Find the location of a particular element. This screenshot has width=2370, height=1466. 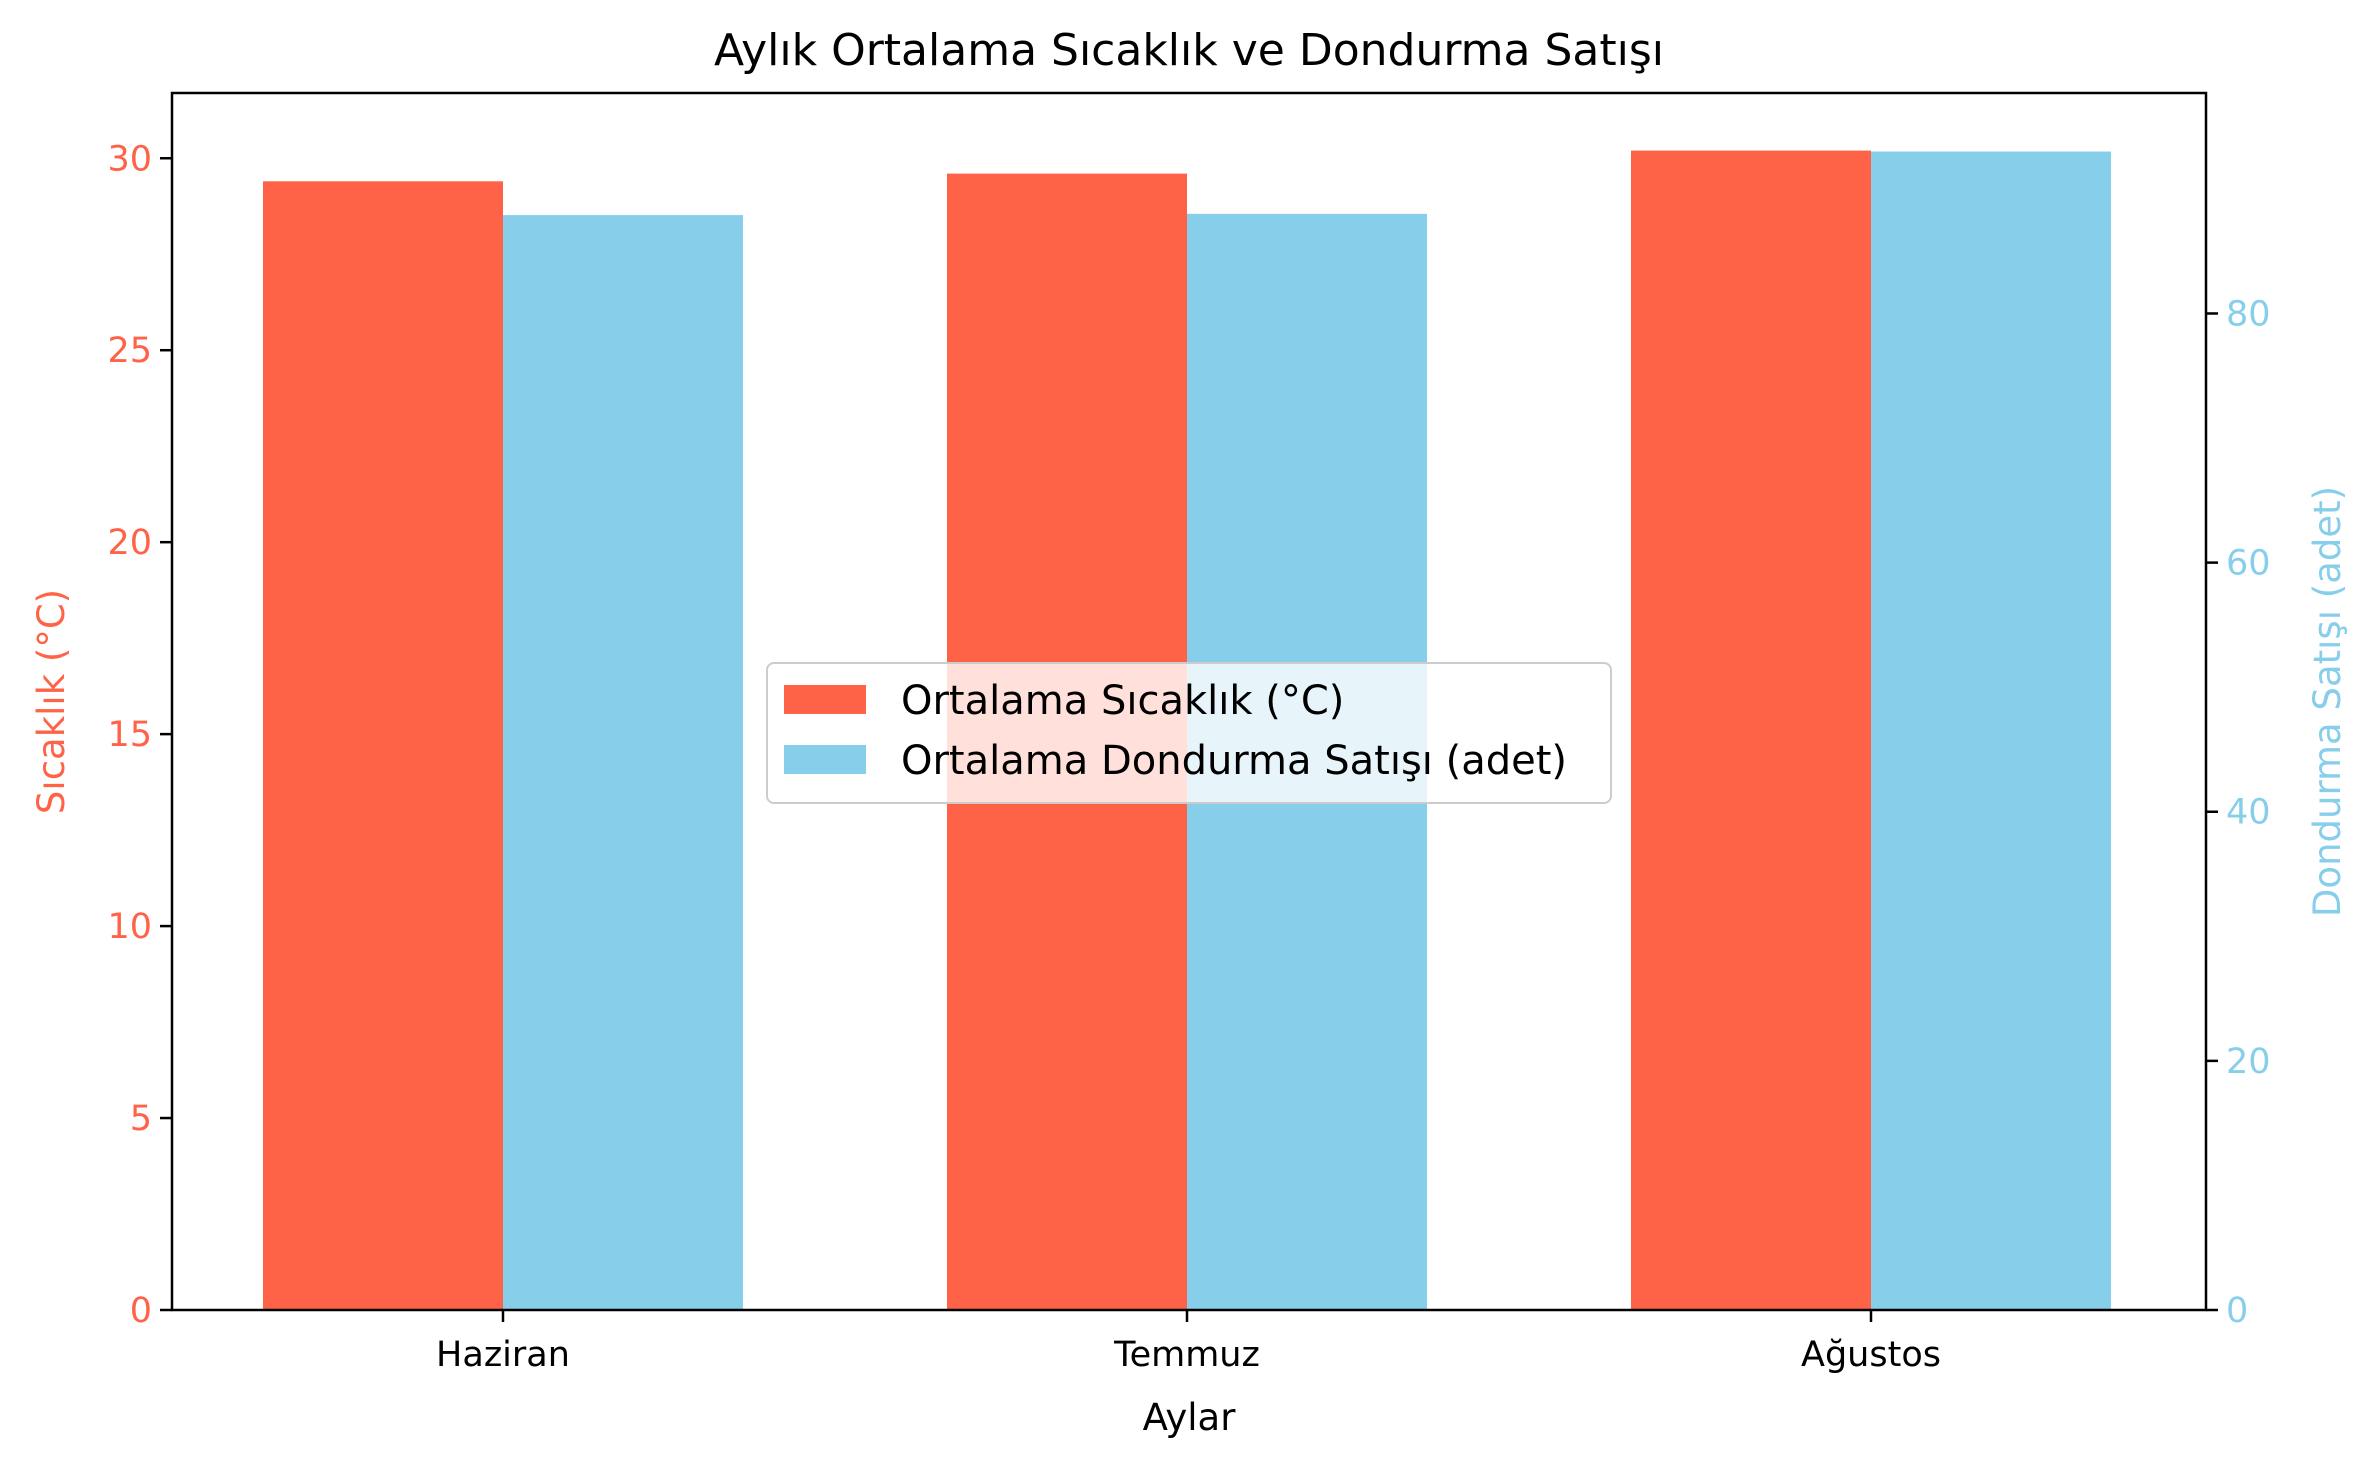

legend-frame is located at coordinates (1189, 733).